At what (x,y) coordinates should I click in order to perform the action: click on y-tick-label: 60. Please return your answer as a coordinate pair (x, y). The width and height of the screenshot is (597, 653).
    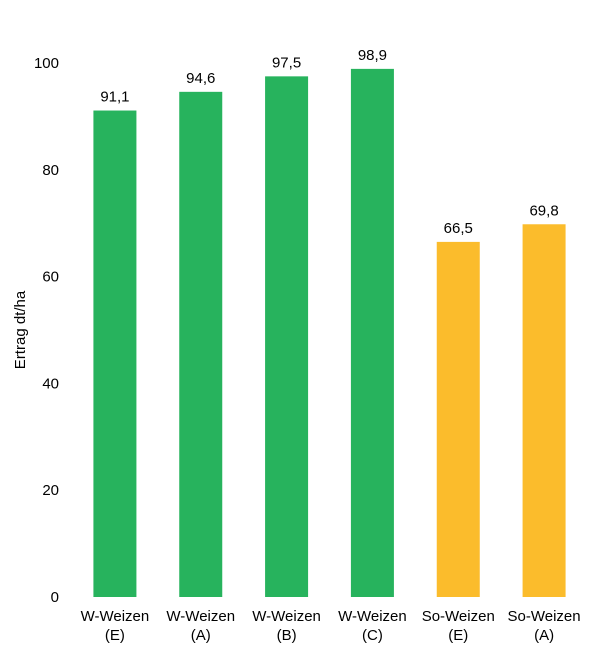
    Looking at the image, I should click on (50, 277).